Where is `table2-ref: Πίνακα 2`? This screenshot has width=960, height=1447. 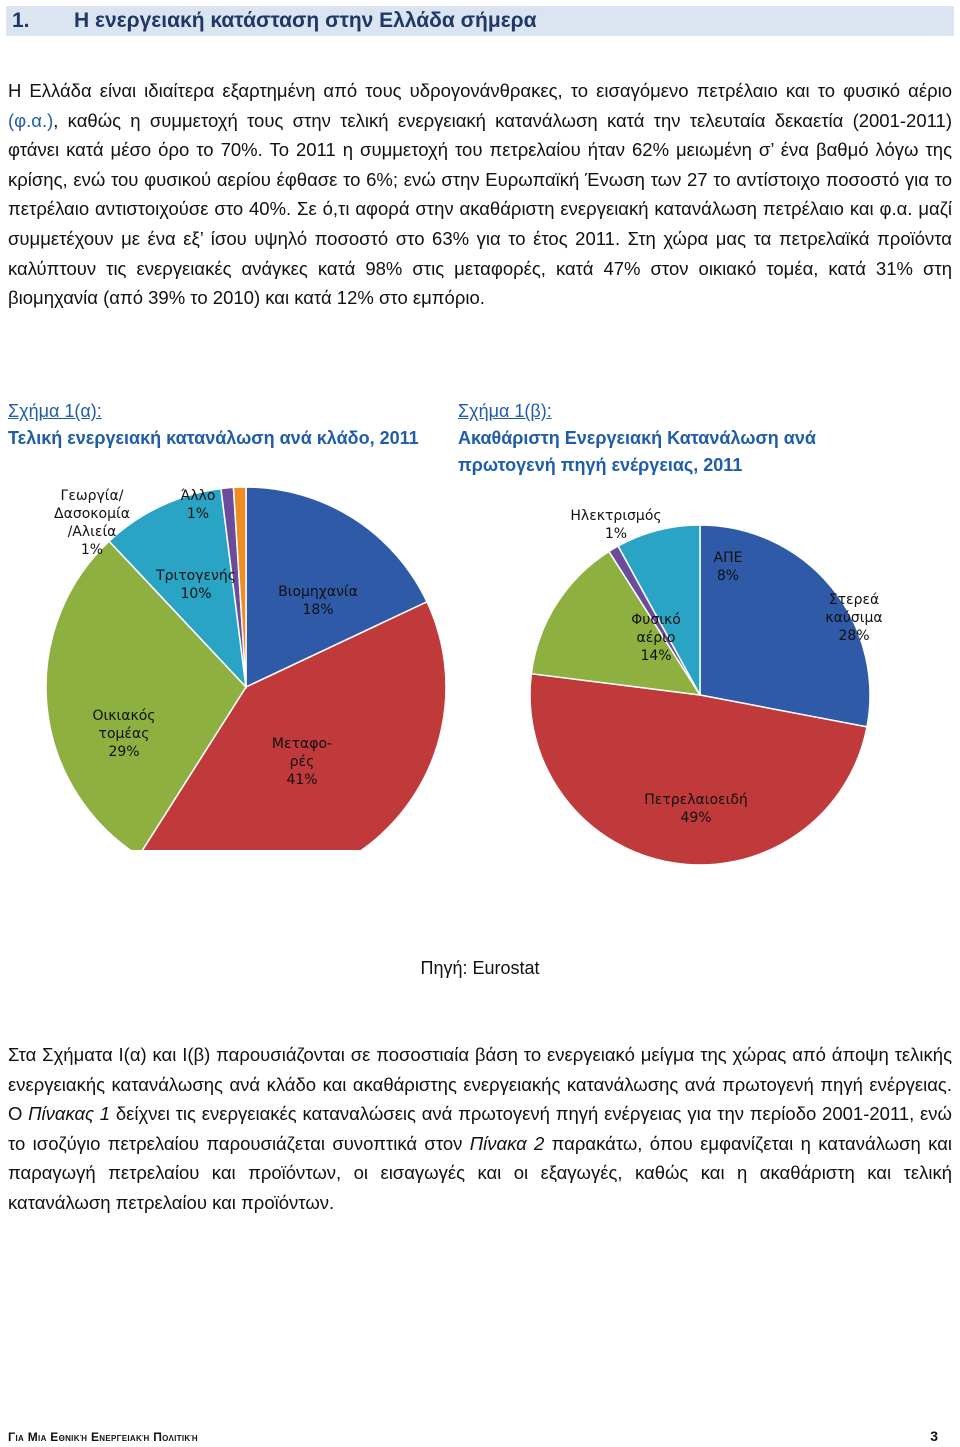 table2-ref: Πίνακα 2 is located at coordinates (507, 1143).